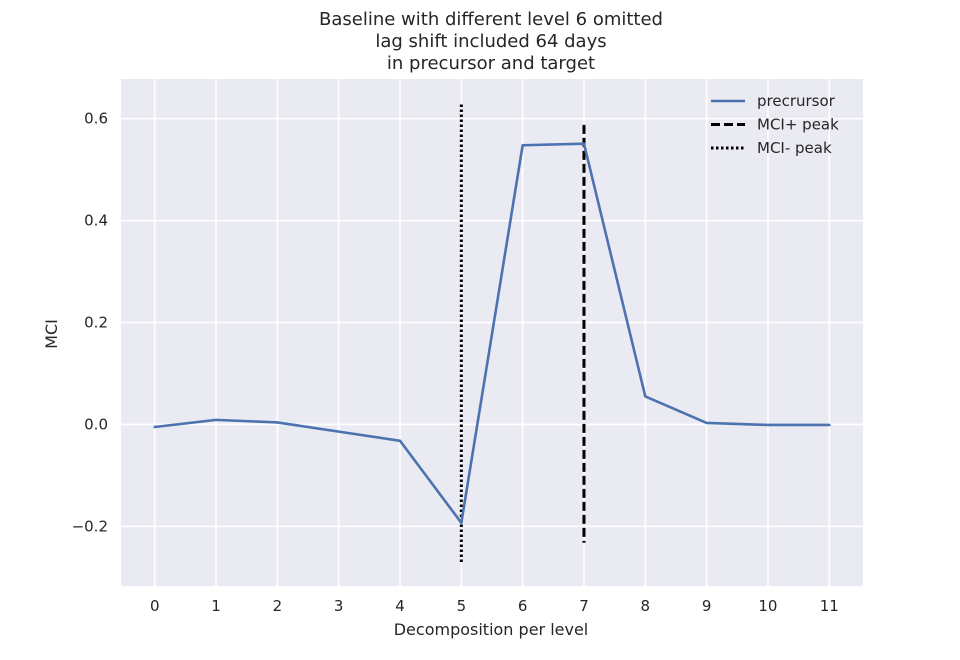  I want to click on x-axis-label: Decomposition per level, so click(491, 629).